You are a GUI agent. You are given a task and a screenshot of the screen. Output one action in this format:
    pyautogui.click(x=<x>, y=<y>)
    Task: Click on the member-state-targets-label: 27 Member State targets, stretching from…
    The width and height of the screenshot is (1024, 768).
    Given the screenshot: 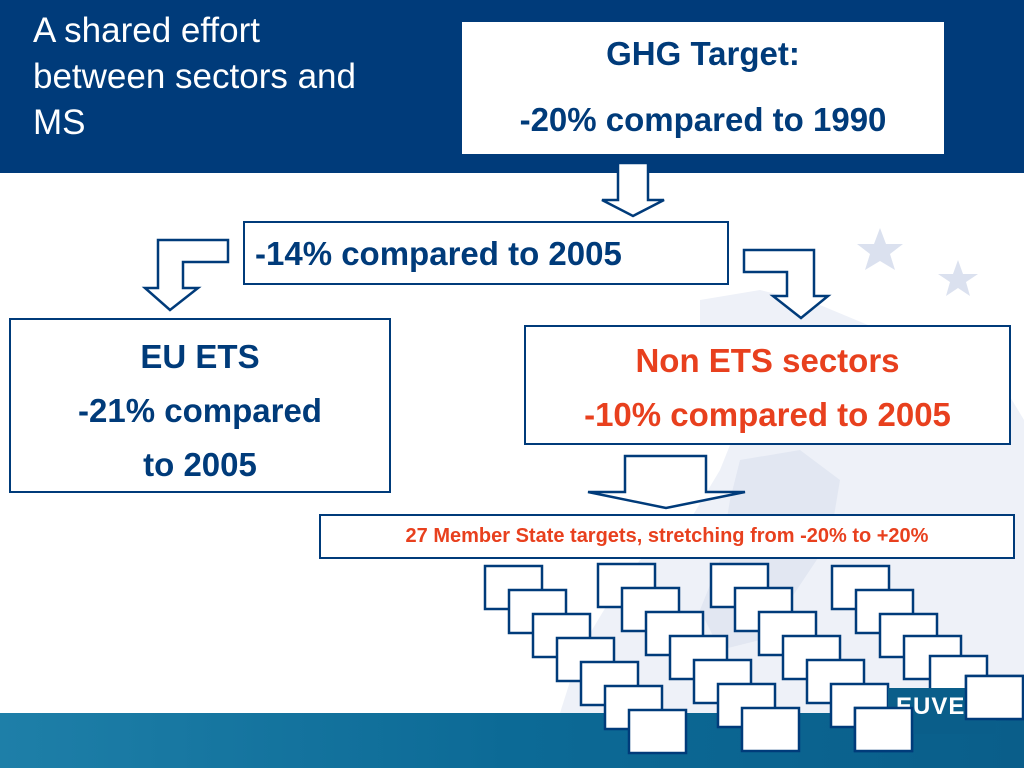 What is the action you would take?
    pyautogui.click(x=667, y=536)
    